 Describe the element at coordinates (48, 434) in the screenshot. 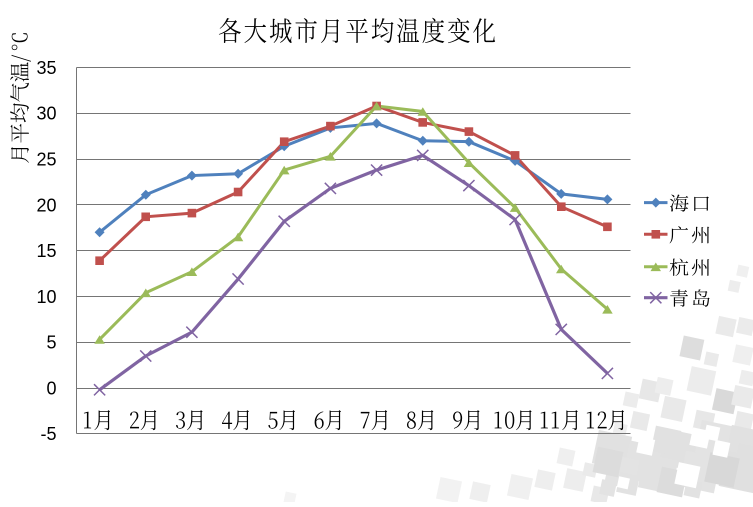

I see `svg-text: -5` at that location.